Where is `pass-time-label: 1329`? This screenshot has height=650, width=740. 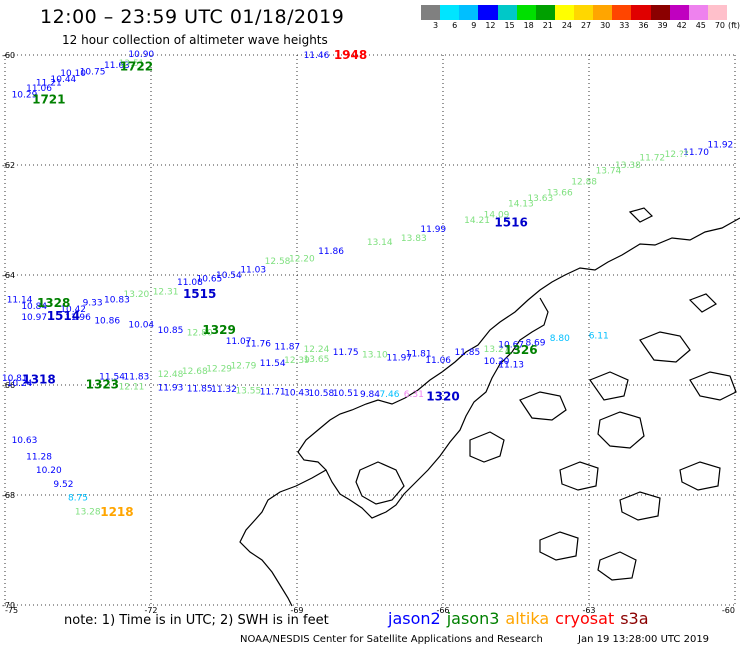
pass-time-label: 1329 is located at coordinates (218, 330).